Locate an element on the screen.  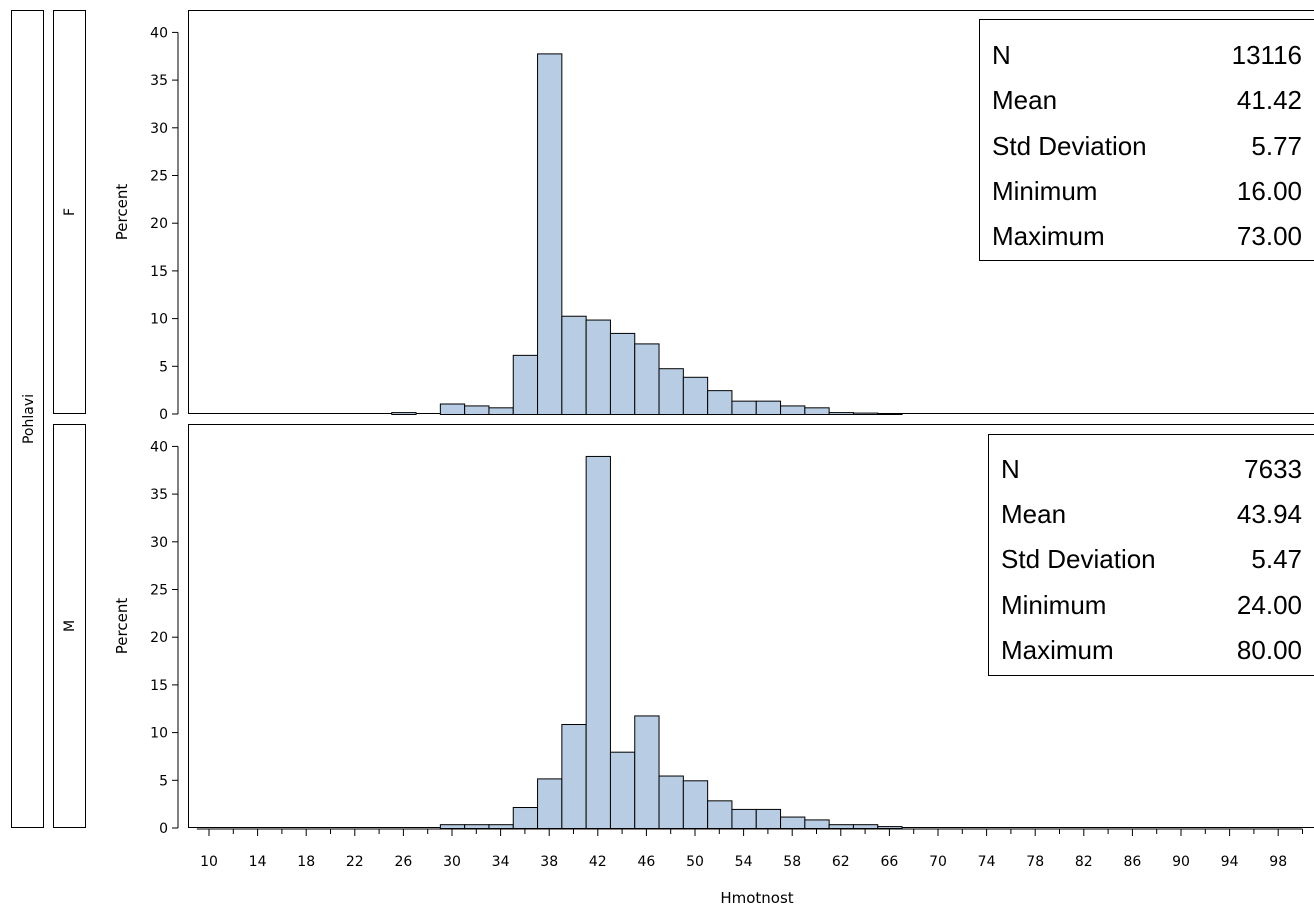
stats-f-label-std: Std Deviation is located at coordinates (1069, 146).